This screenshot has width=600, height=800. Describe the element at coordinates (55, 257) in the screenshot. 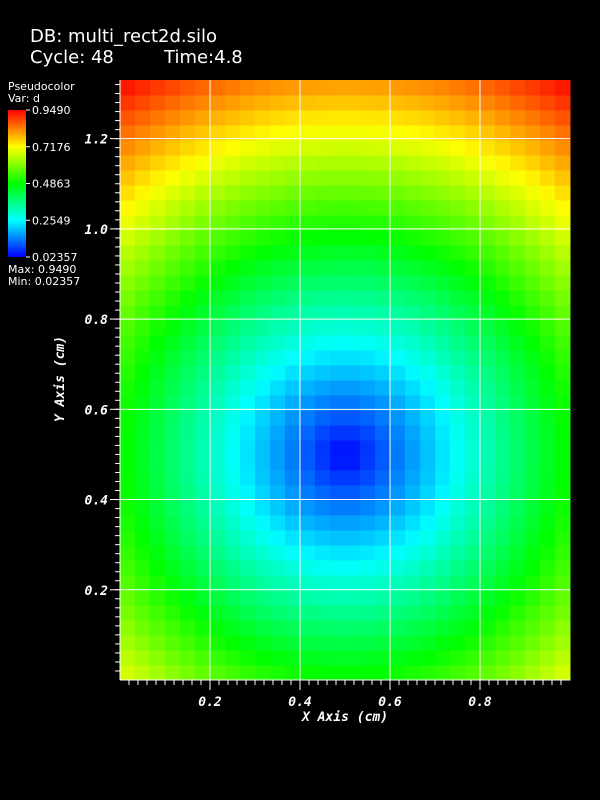

I see `legend-tick-label: 0.02357` at that location.